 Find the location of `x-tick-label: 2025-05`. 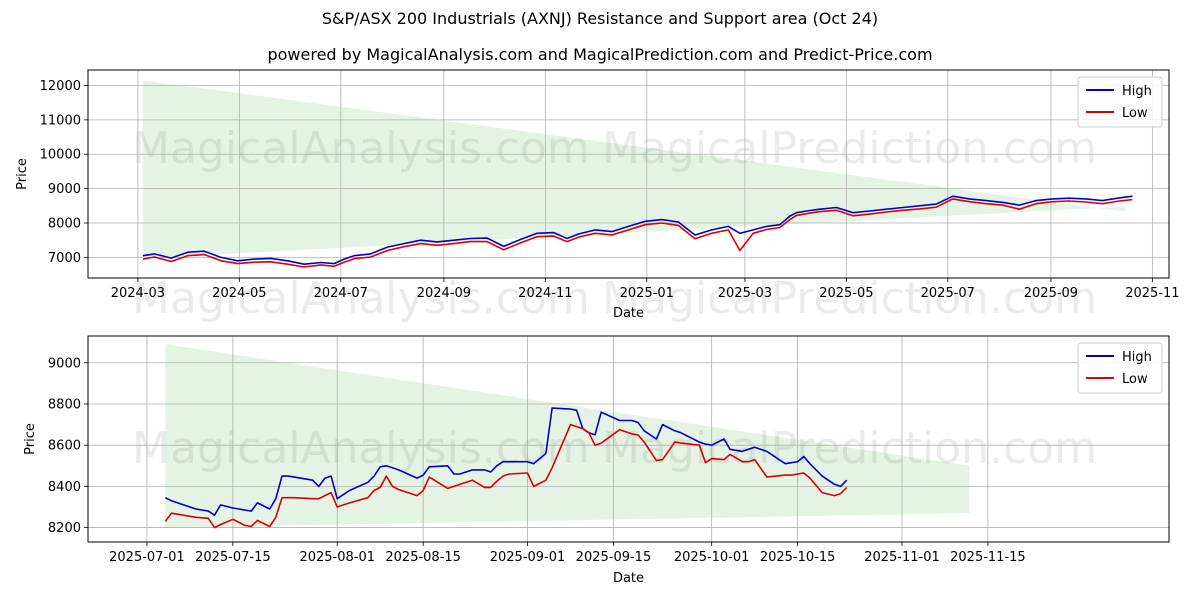

x-tick-label: 2025-05 is located at coordinates (846, 293).